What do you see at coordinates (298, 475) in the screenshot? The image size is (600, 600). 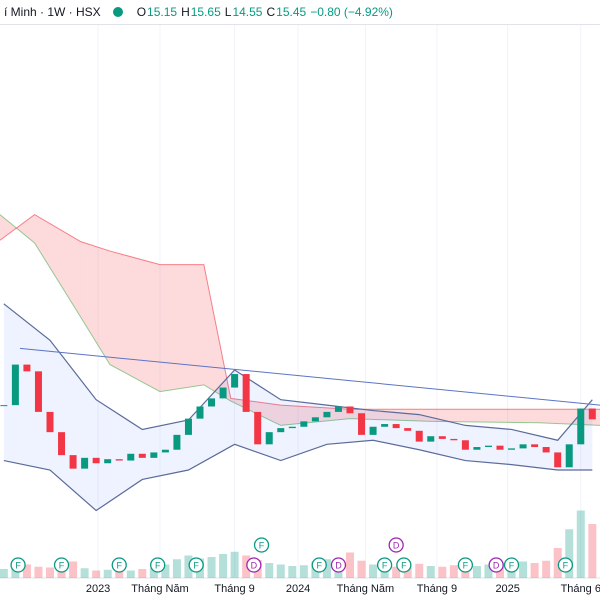 I see `band-line` at bounding box center [298, 475].